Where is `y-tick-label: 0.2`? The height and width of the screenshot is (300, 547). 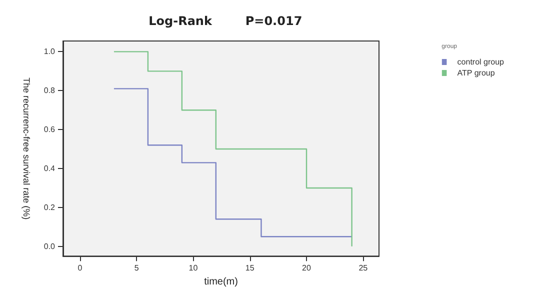
y-tick-label: 0.2 is located at coordinates (50, 207).